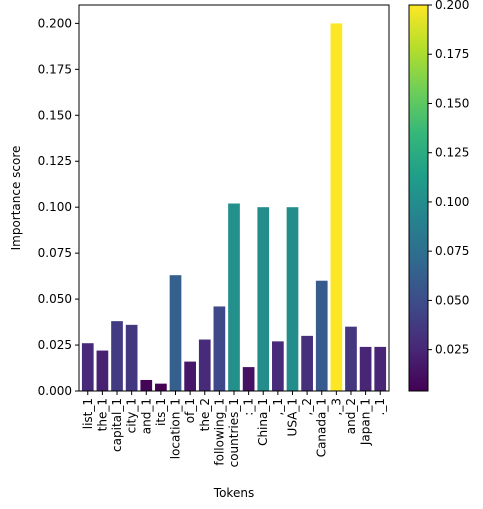 This screenshot has height=509, width=483. Describe the element at coordinates (452, 300) in the screenshot. I see `colorbar-tick-label: 0.050` at that location.